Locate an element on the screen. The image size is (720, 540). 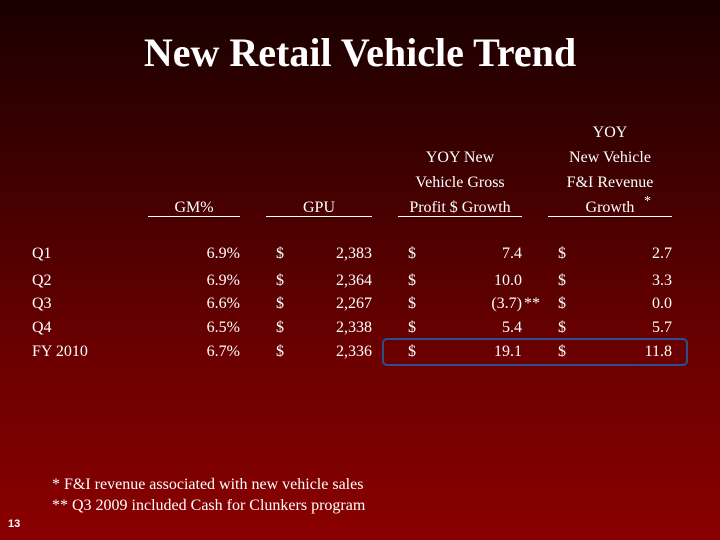
row-4-gross: 19.1 is located at coordinates (508, 351).